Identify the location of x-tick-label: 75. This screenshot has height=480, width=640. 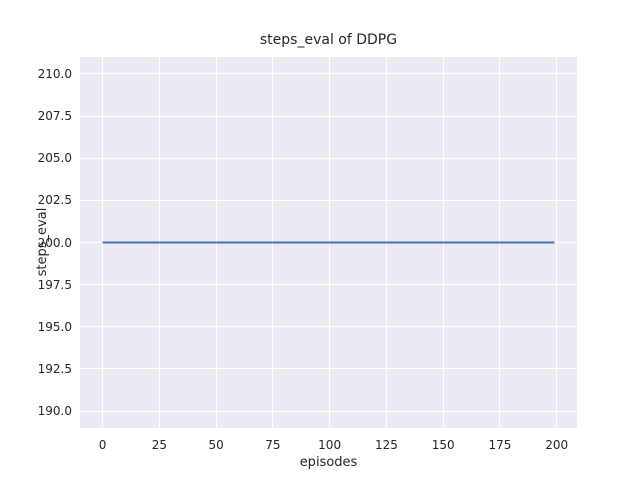
(273, 445).